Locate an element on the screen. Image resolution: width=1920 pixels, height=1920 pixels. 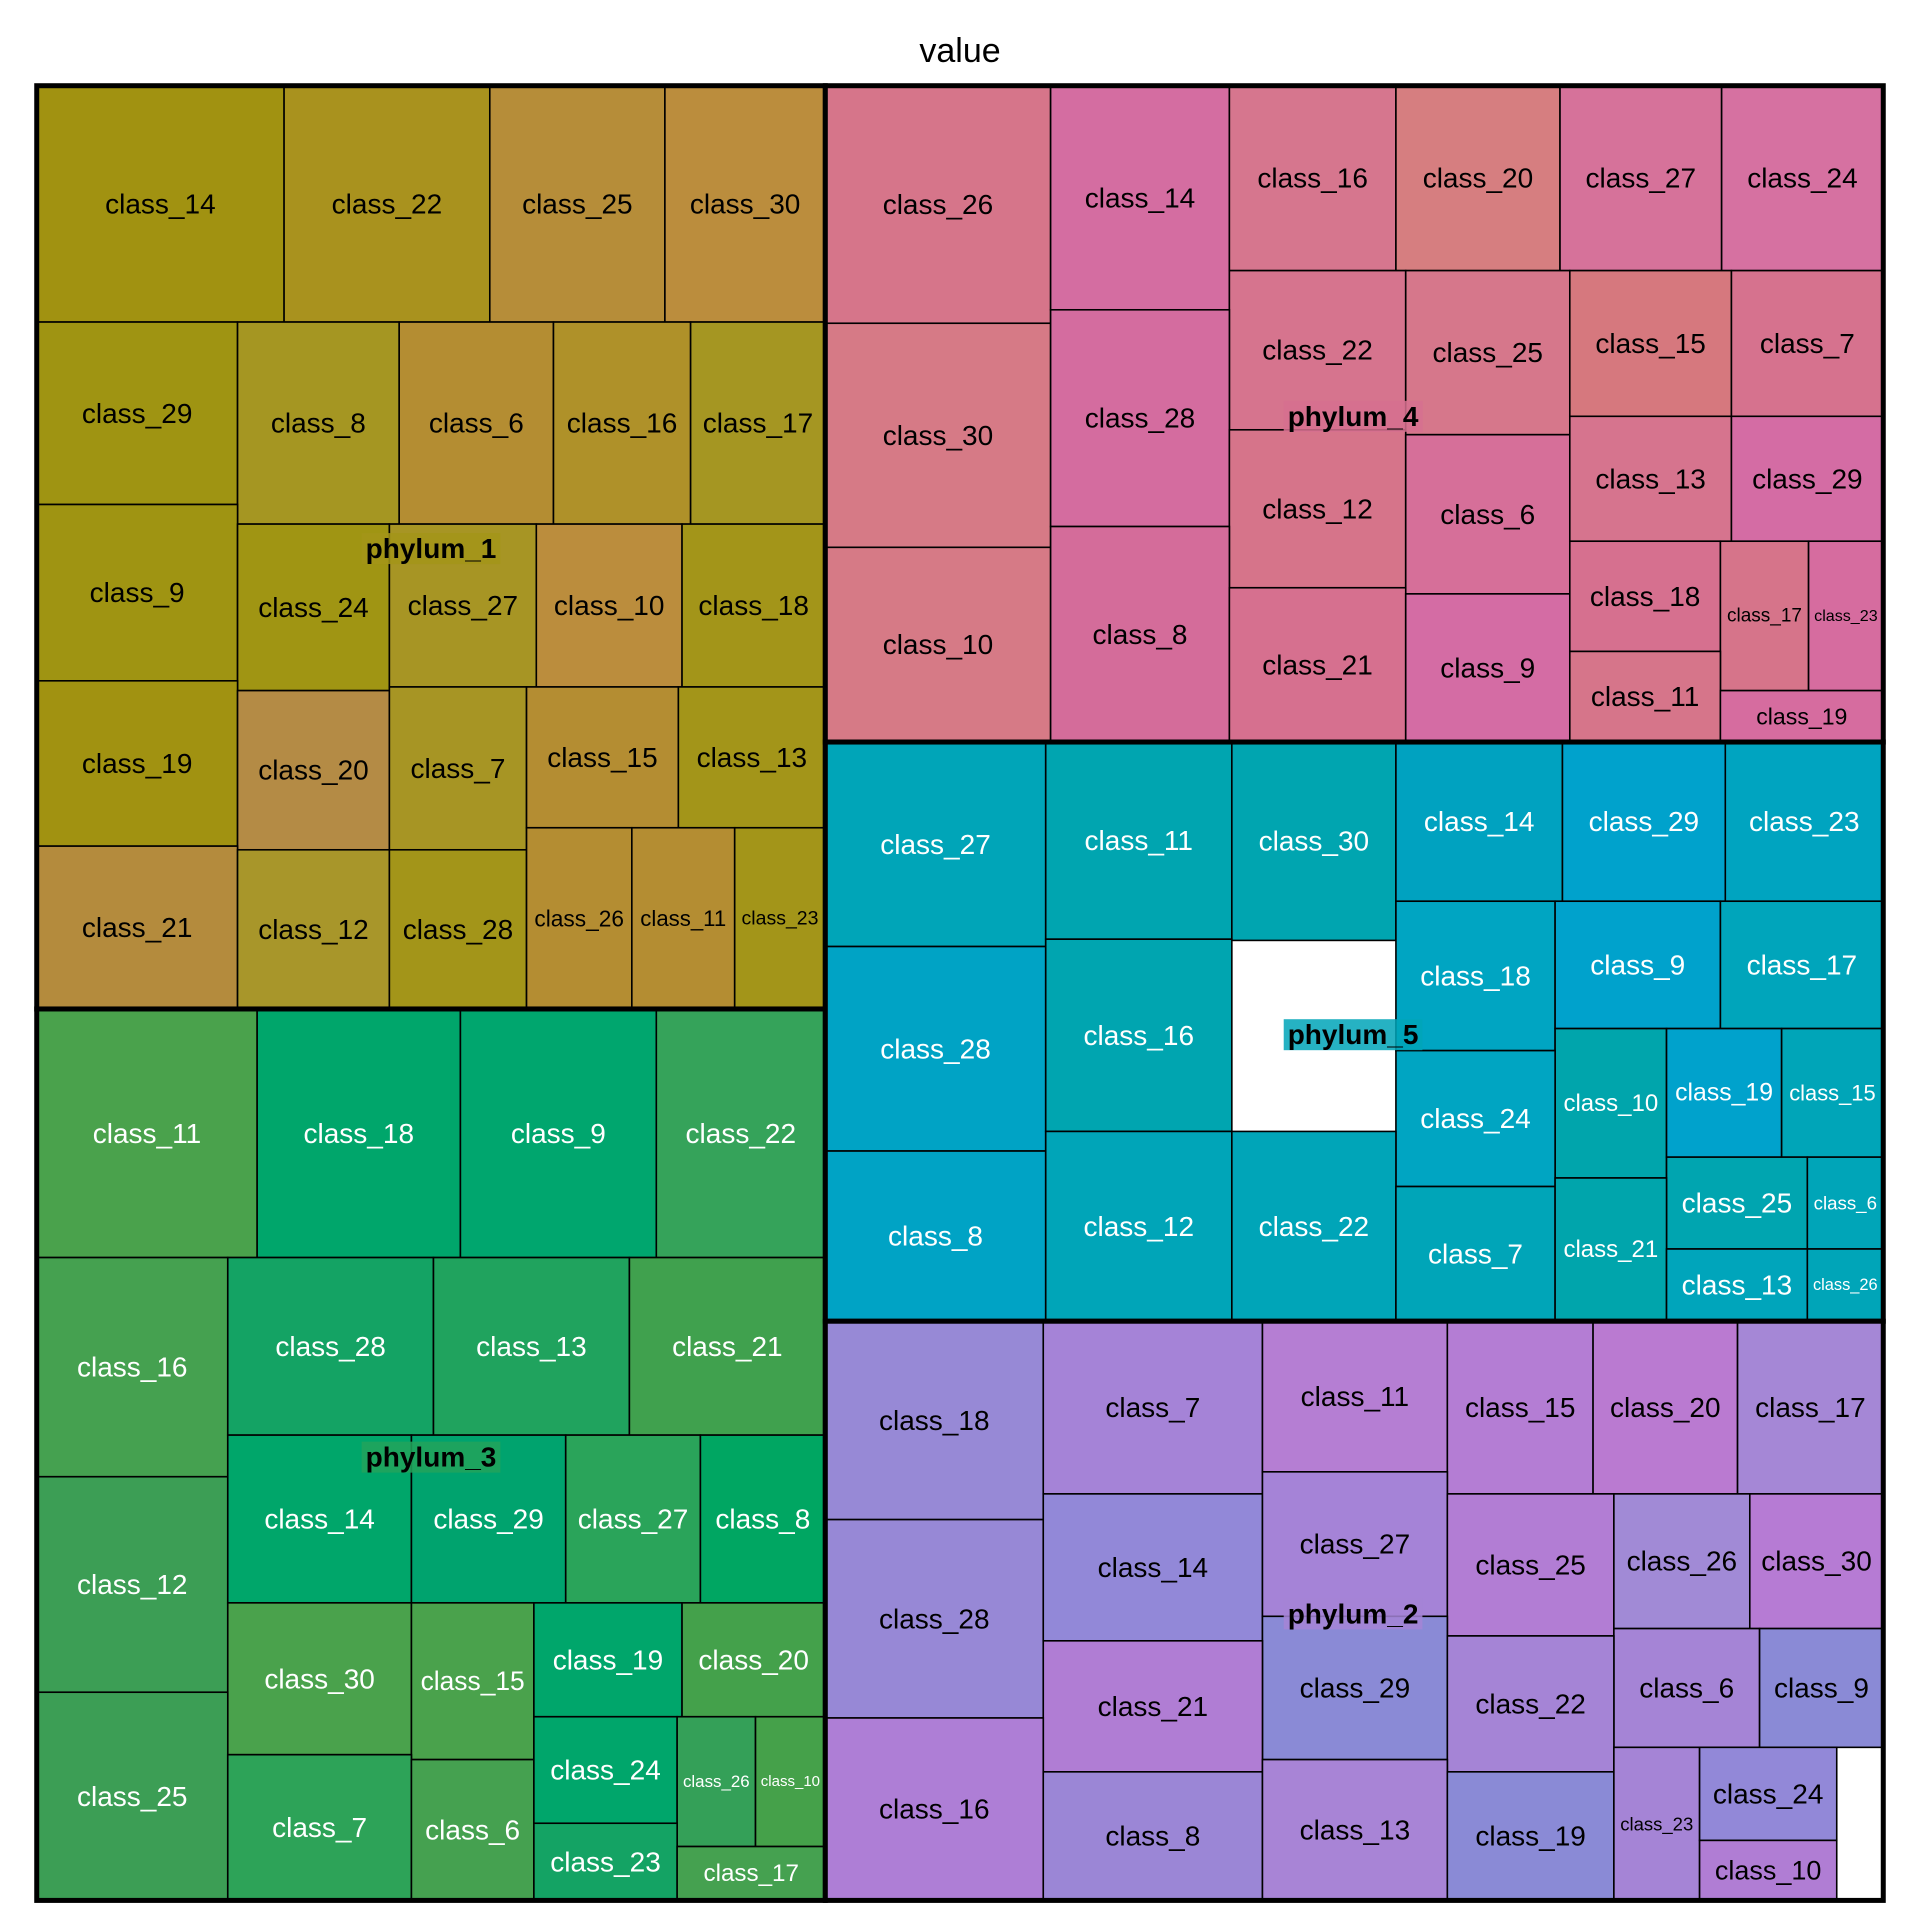
phylum-label: phylum_3 is located at coordinates (431, 1457).